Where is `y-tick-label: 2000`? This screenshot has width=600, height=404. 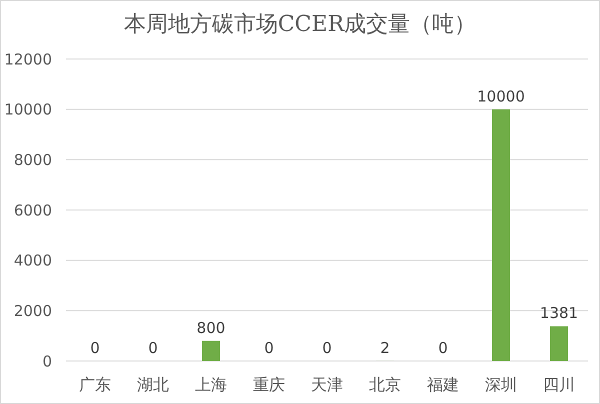
y-tick-label: 2000 is located at coordinates (33, 311).